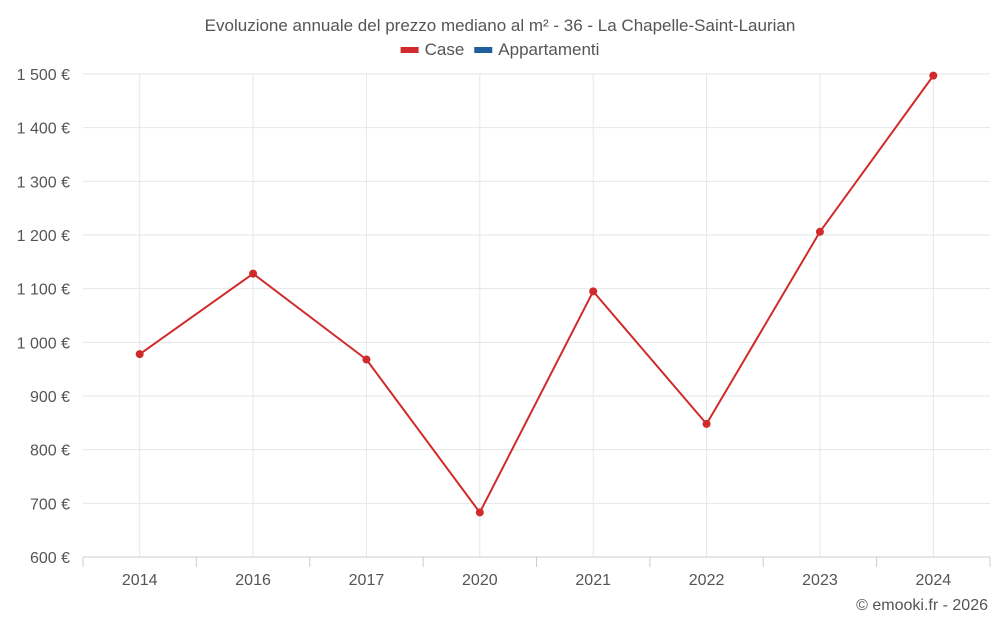  I want to click on y-tick-label: 1 100 €, so click(43, 290).